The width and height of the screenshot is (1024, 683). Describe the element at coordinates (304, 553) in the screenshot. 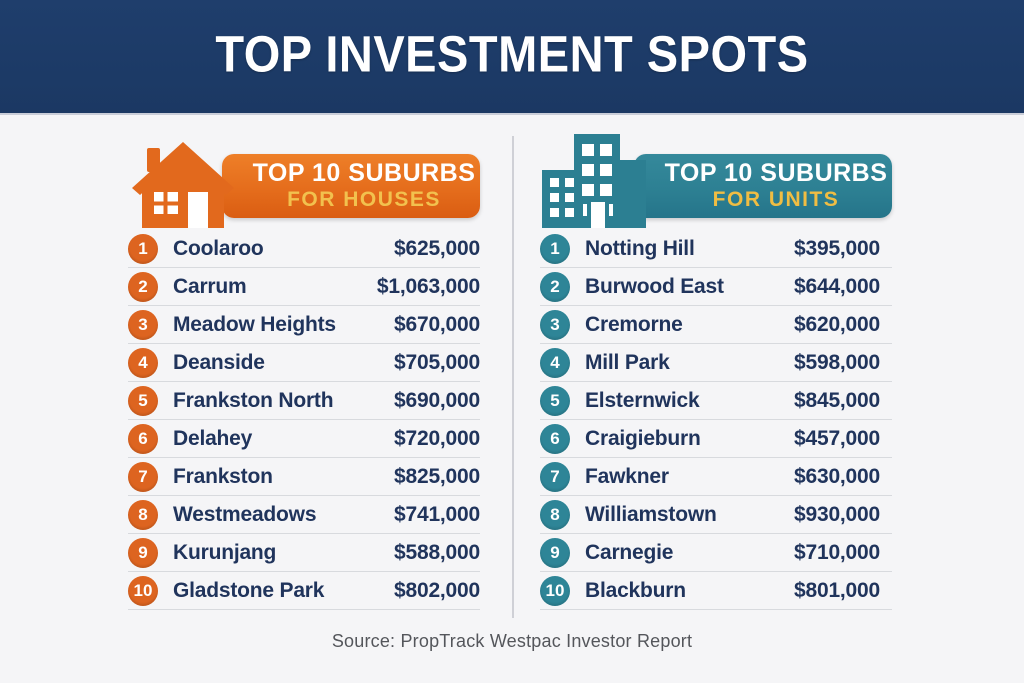

I see `table-row: 9 Kurunjang $588,000` at that location.